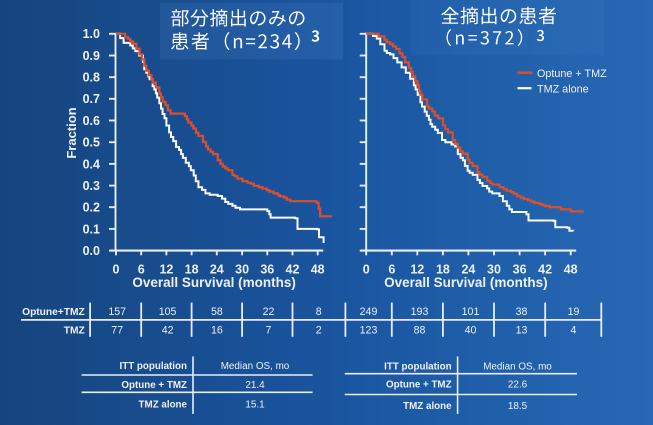 The height and width of the screenshot is (425, 653). Describe the element at coordinates (117, 312) in the screenshot. I see `svg-text: 157` at that location.